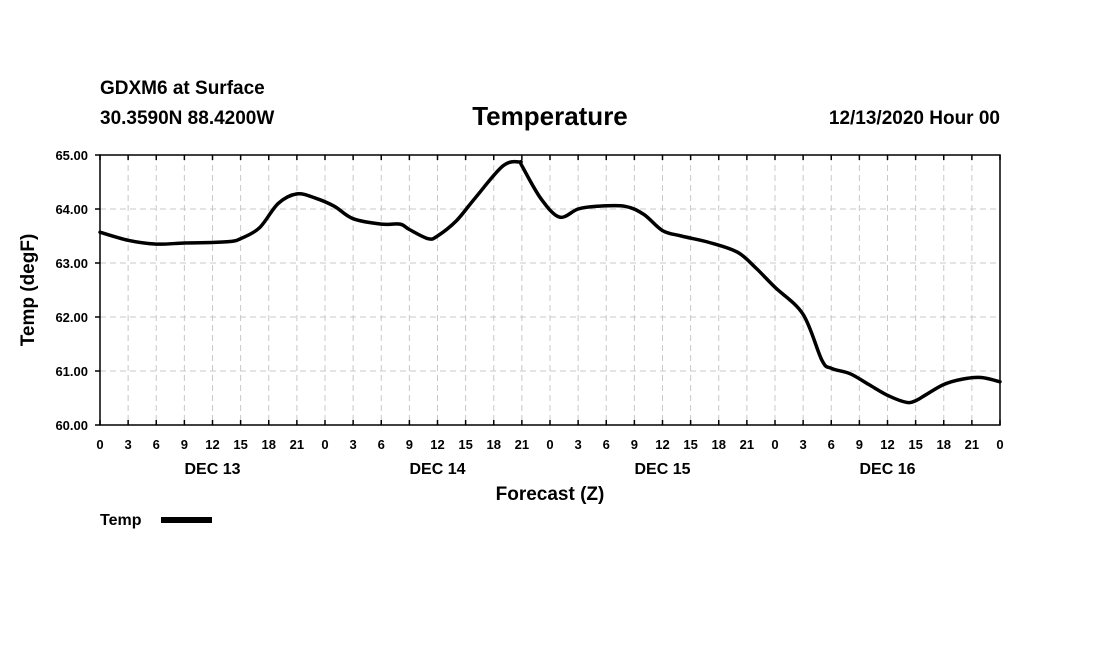  What do you see at coordinates (549, 469) in the screenshot?
I see `day-labels: DEC 13 DEC 14 DEC 15 DEC 16` at bounding box center [549, 469].